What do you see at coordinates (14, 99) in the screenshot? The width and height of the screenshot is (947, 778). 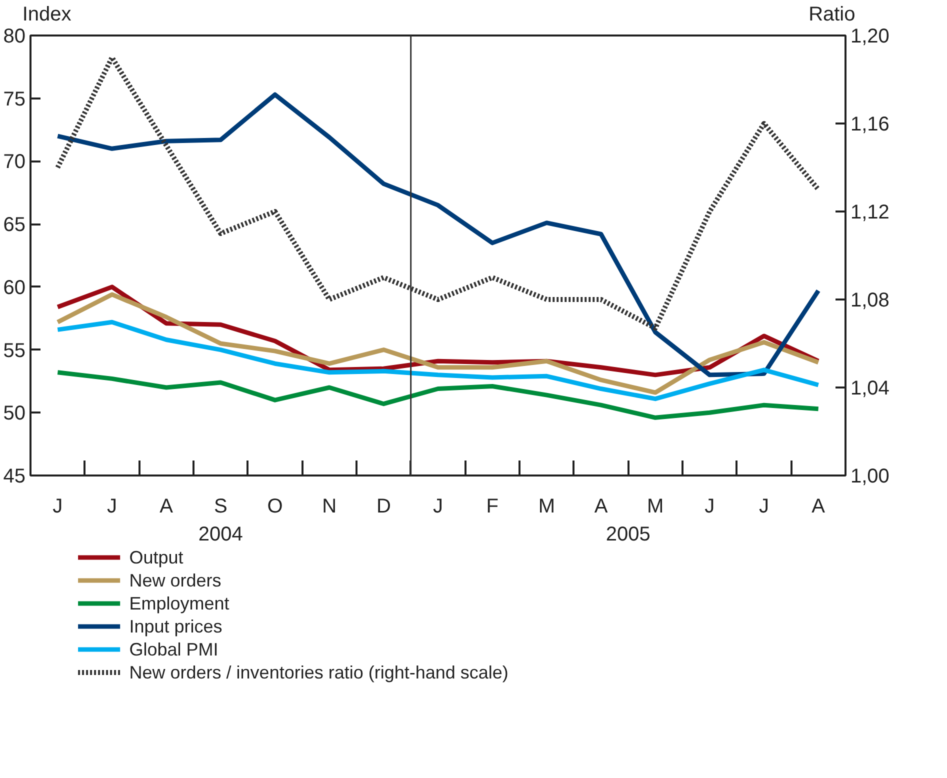 I see `y-tick-label: 75` at bounding box center [14, 99].